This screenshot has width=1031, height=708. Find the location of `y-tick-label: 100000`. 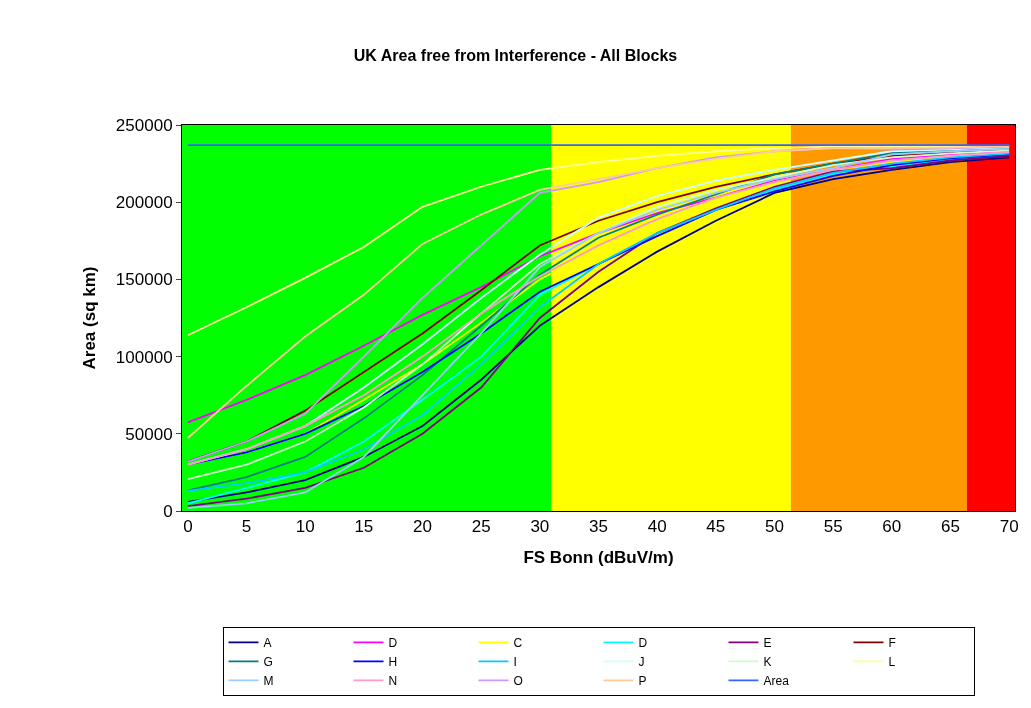

y-tick-label: 100000 is located at coordinates (144, 357).